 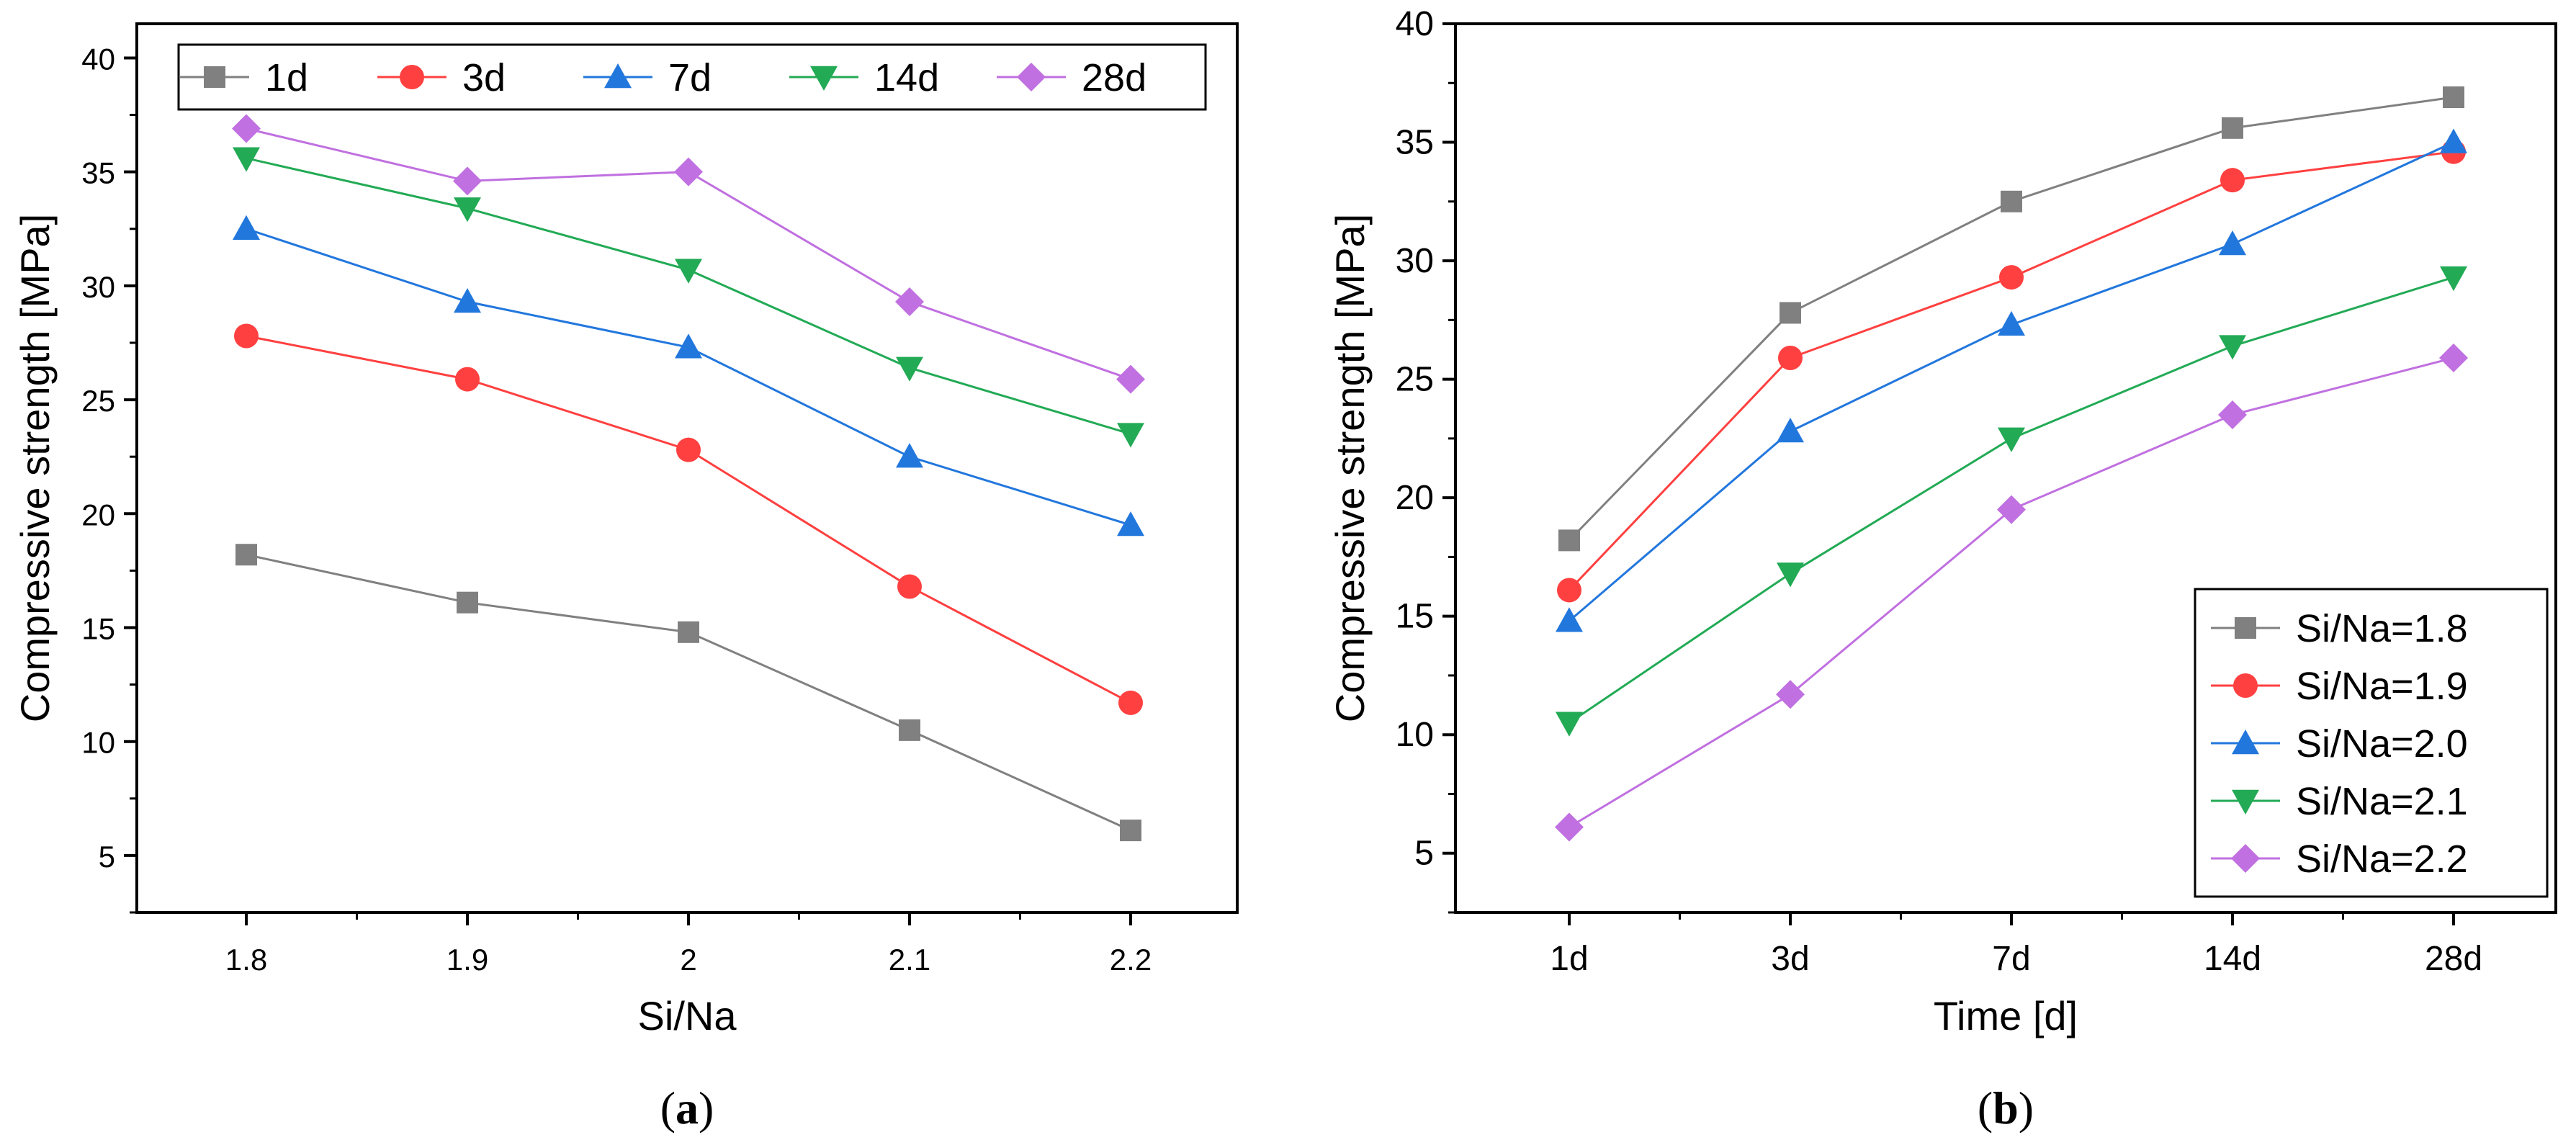 I want to click on legend-label: Si/Na=1.9, so click(x=2382, y=686).